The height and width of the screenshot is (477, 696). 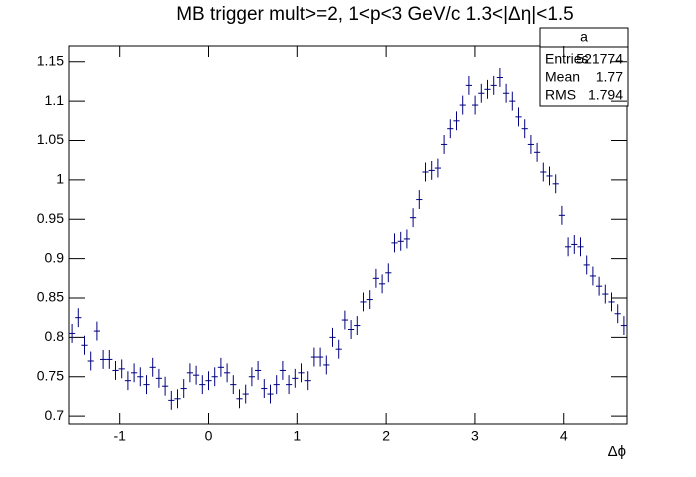 I want to click on stats-value: 1.794, so click(x=605, y=95).